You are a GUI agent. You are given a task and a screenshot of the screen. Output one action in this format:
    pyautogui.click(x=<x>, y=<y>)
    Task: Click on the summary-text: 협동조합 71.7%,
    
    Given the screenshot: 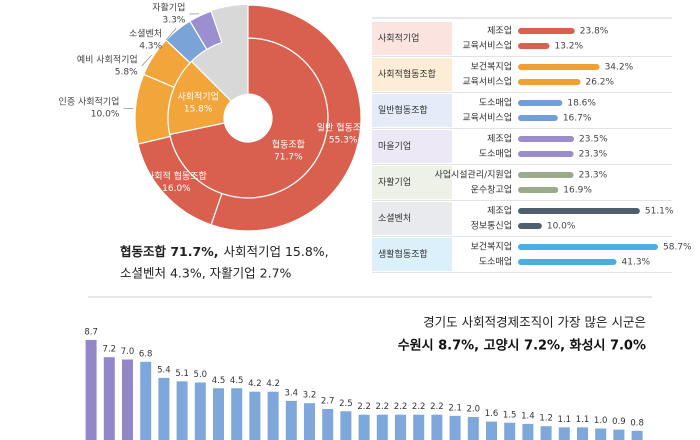 What is the action you would take?
    pyautogui.click(x=169, y=251)
    